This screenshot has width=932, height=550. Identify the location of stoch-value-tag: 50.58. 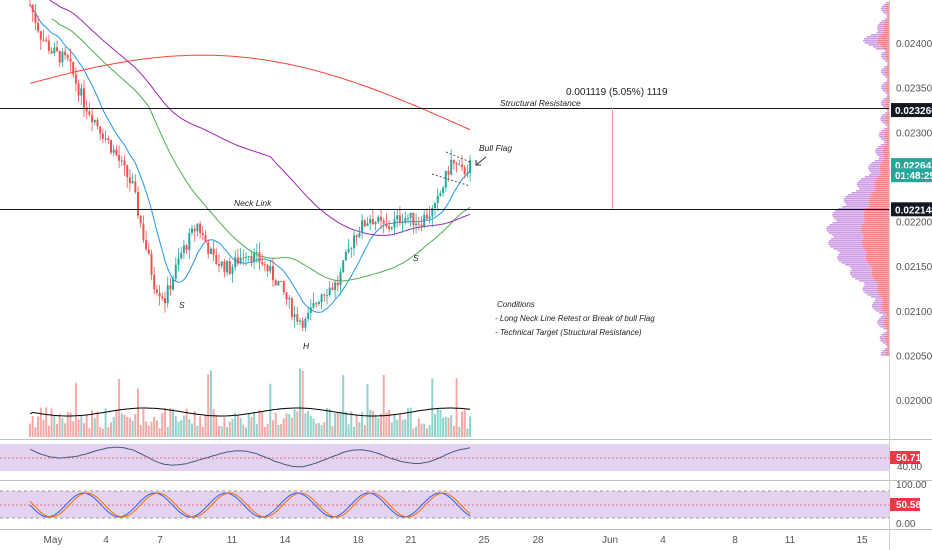
(905, 504).